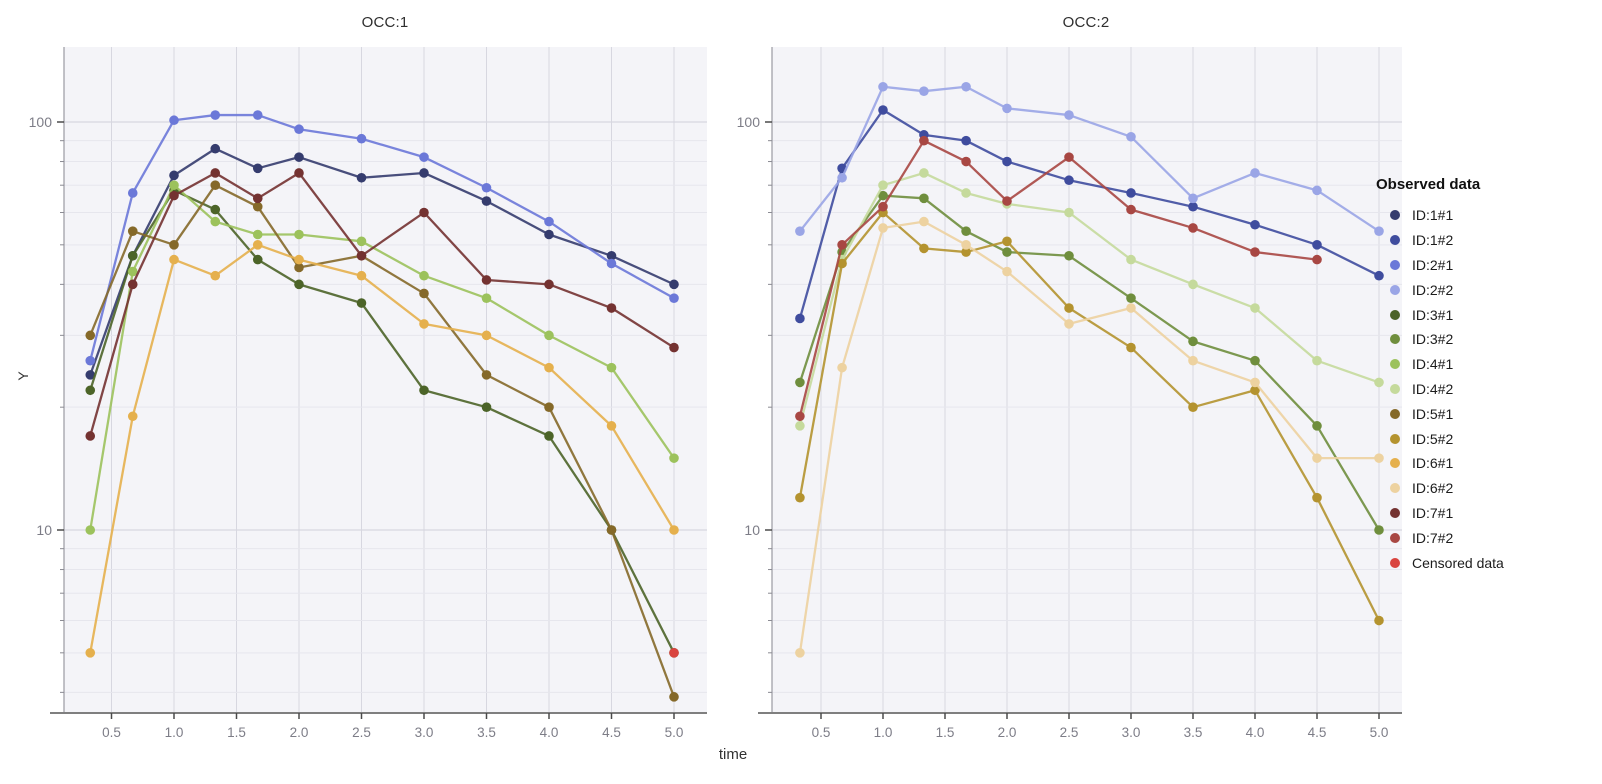 Image resolution: width=1602 pixels, height=784 pixels. I want to click on censored-data-point, so click(674, 653).